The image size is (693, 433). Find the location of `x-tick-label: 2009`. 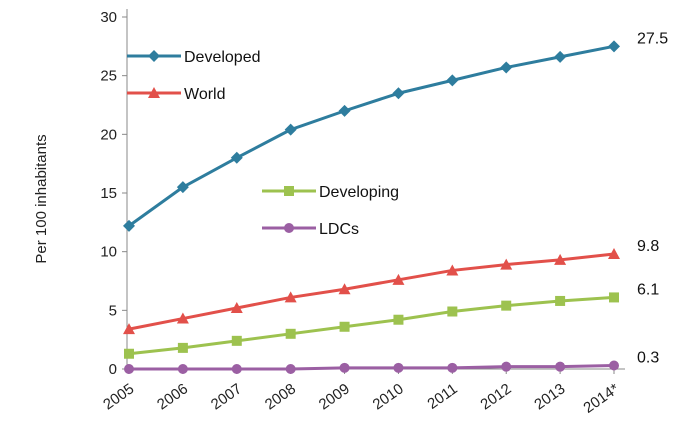

x-tick-label: 2009 is located at coordinates (334, 396).